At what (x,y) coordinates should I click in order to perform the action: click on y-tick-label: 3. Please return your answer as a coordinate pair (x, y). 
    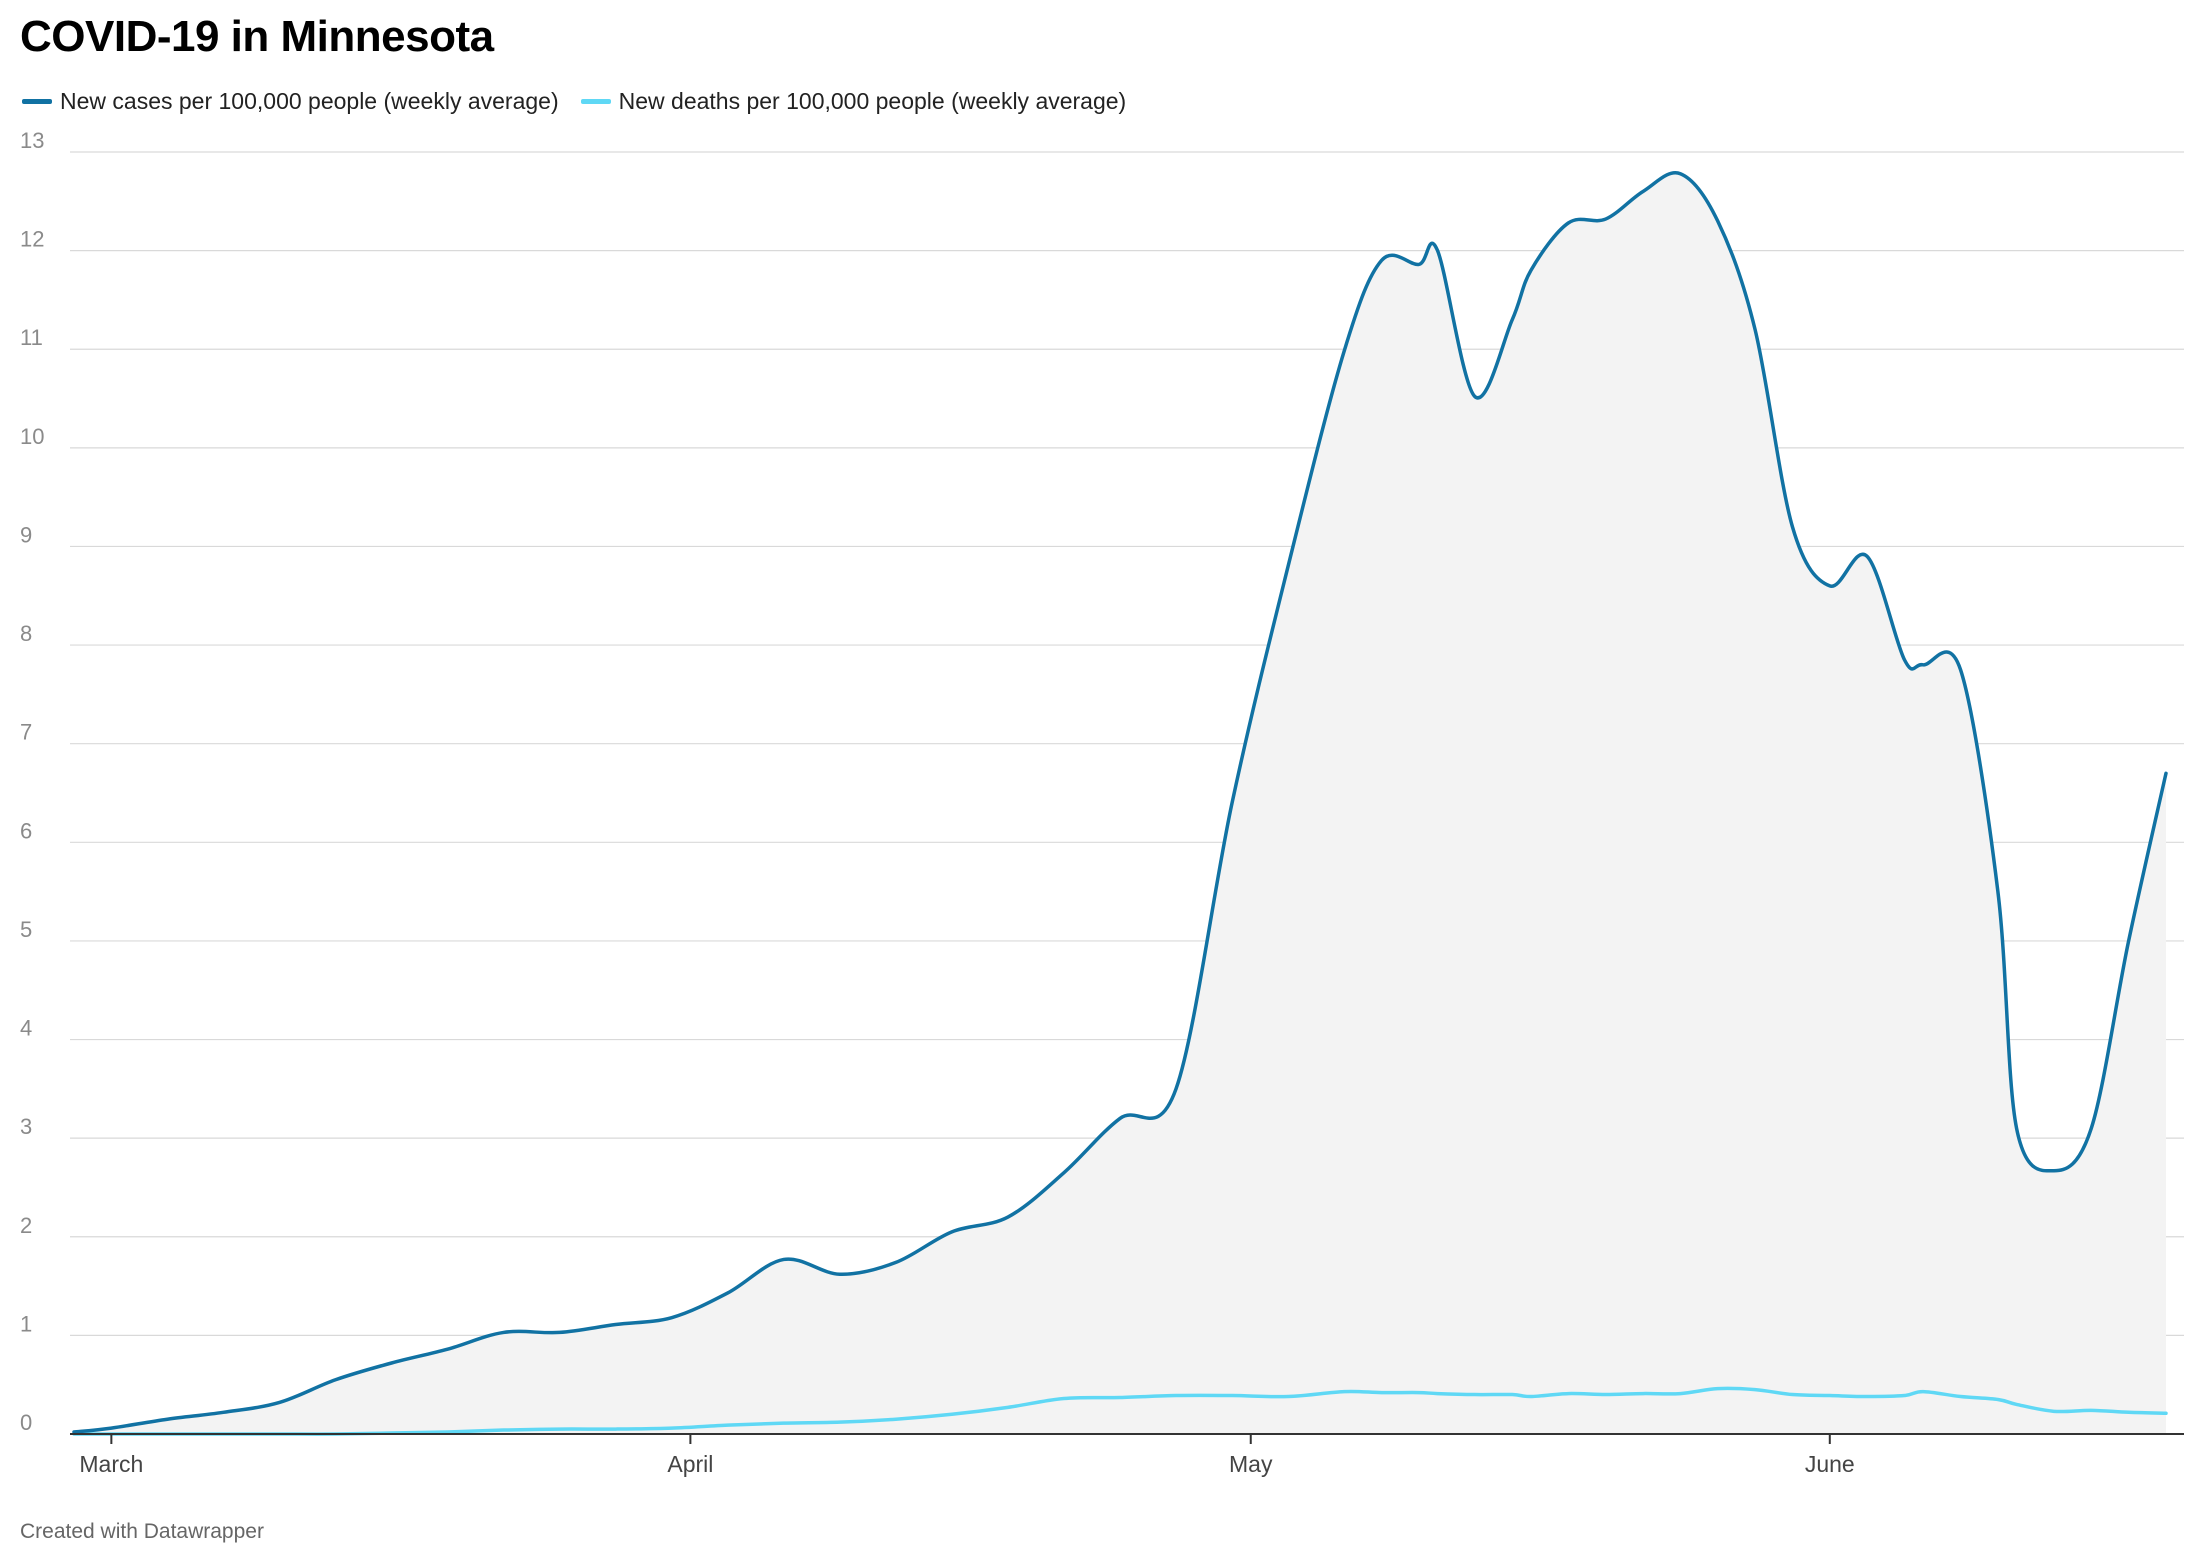
    Looking at the image, I should click on (26, 1126).